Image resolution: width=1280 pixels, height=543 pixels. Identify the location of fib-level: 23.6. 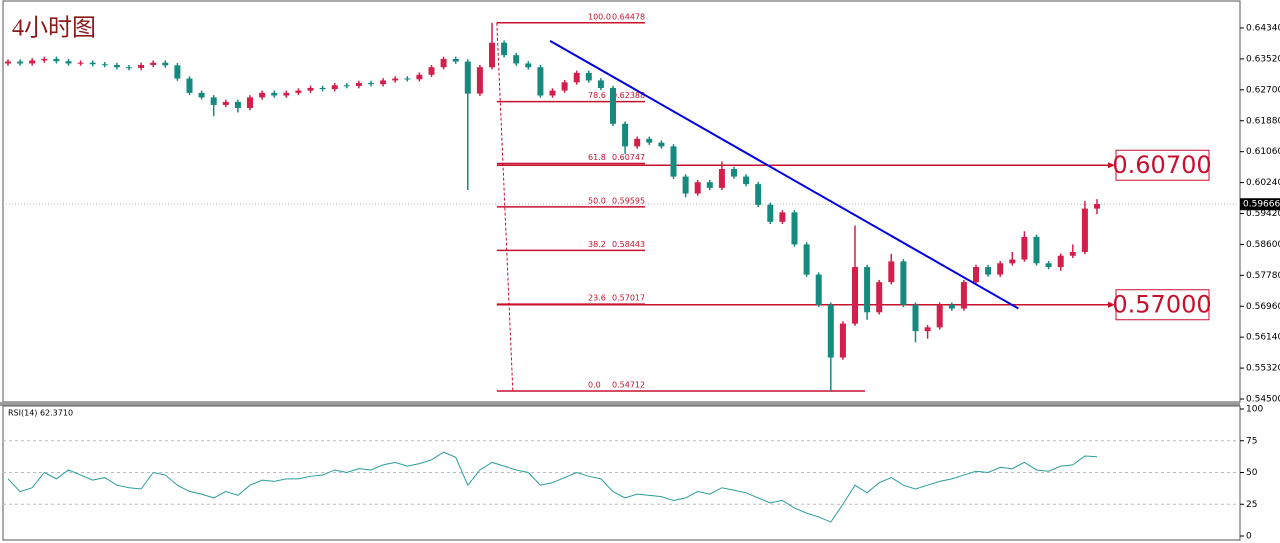
(597, 298).